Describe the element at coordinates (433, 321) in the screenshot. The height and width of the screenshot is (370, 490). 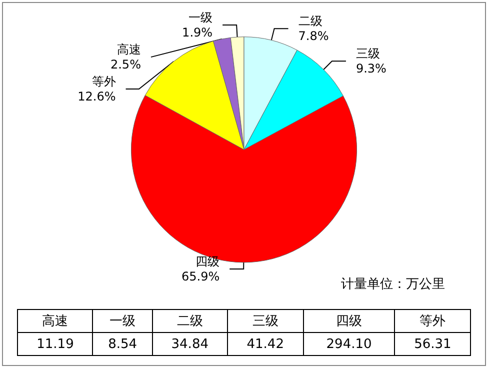
I see `category-label: 等外` at that location.